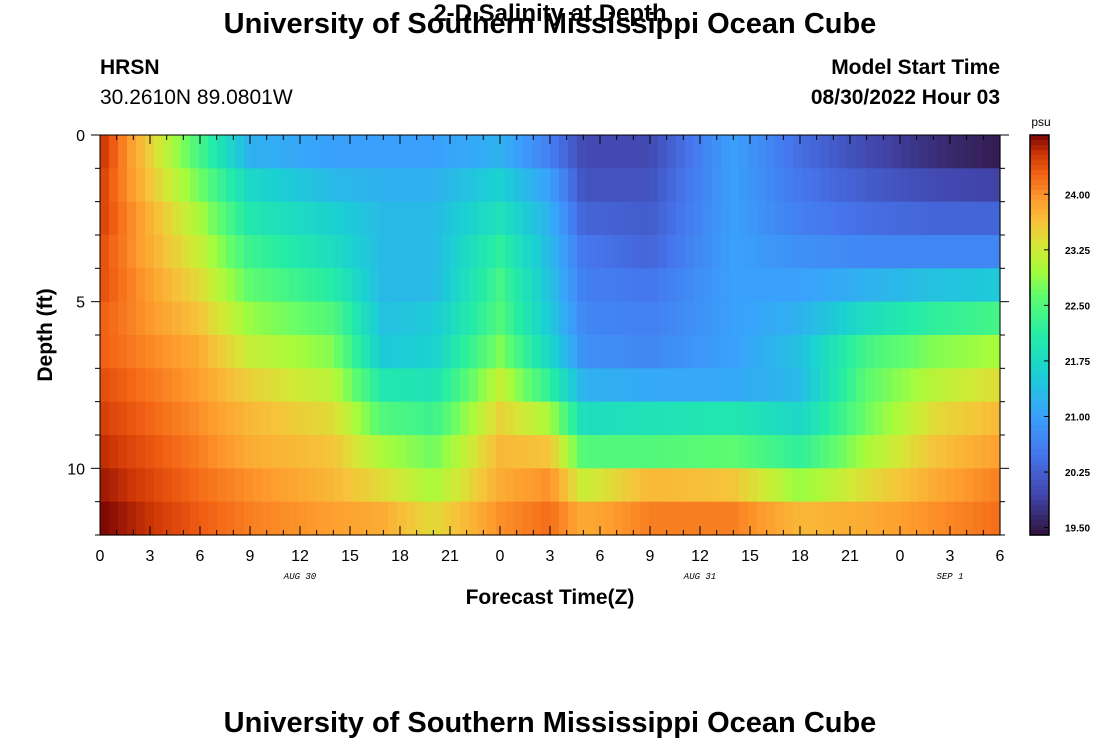 This screenshot has width=1100, height=750. I want to click on x-tick-label: 0, so click(500, 556).